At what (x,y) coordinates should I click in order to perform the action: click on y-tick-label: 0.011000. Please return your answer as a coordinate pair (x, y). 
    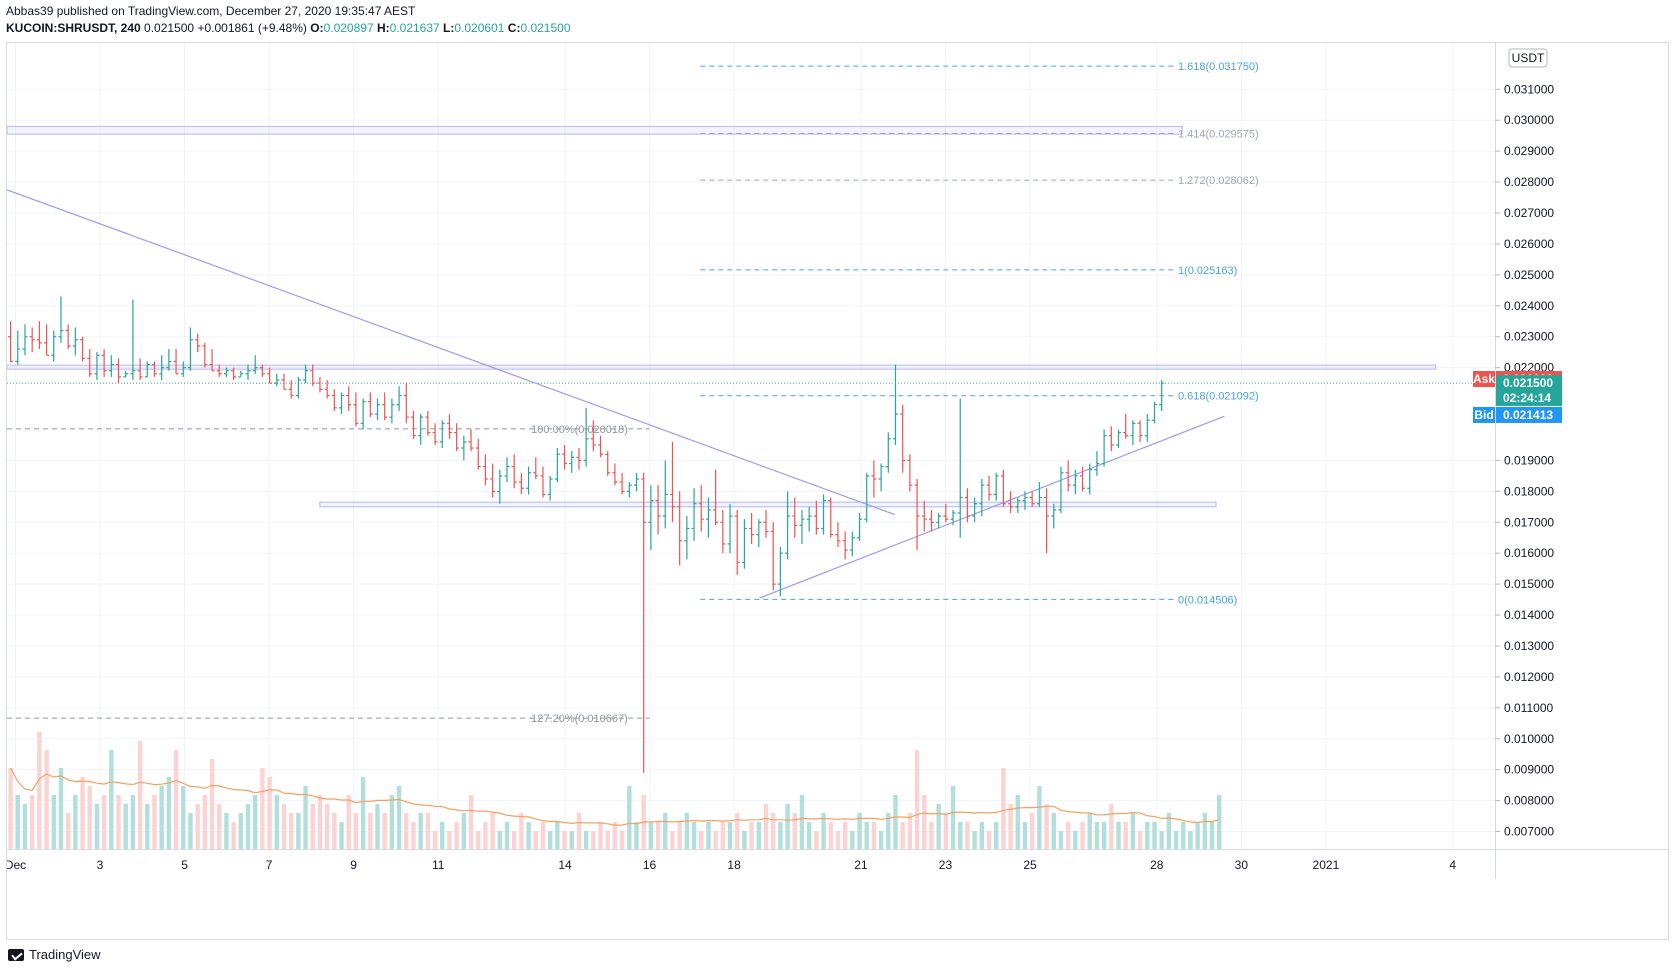
    Looking at the image, I should click on (1528, 708).